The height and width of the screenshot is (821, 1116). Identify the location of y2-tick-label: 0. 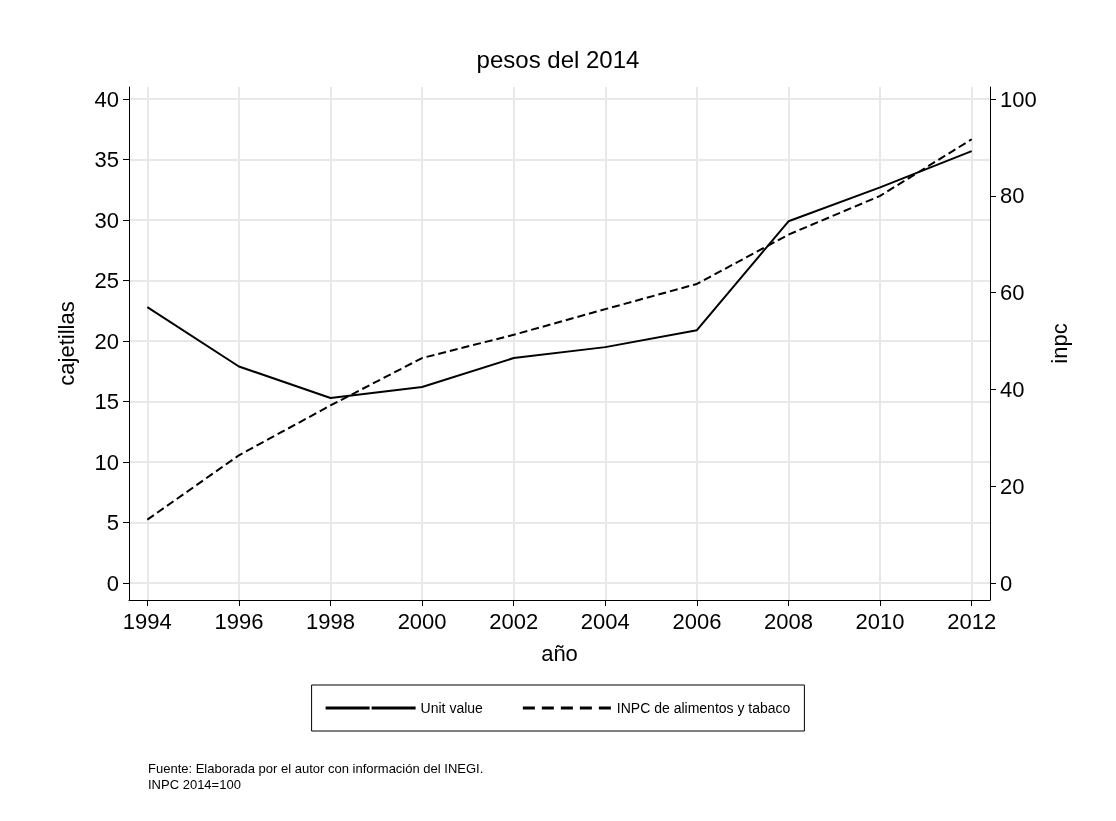
(1006, 583).